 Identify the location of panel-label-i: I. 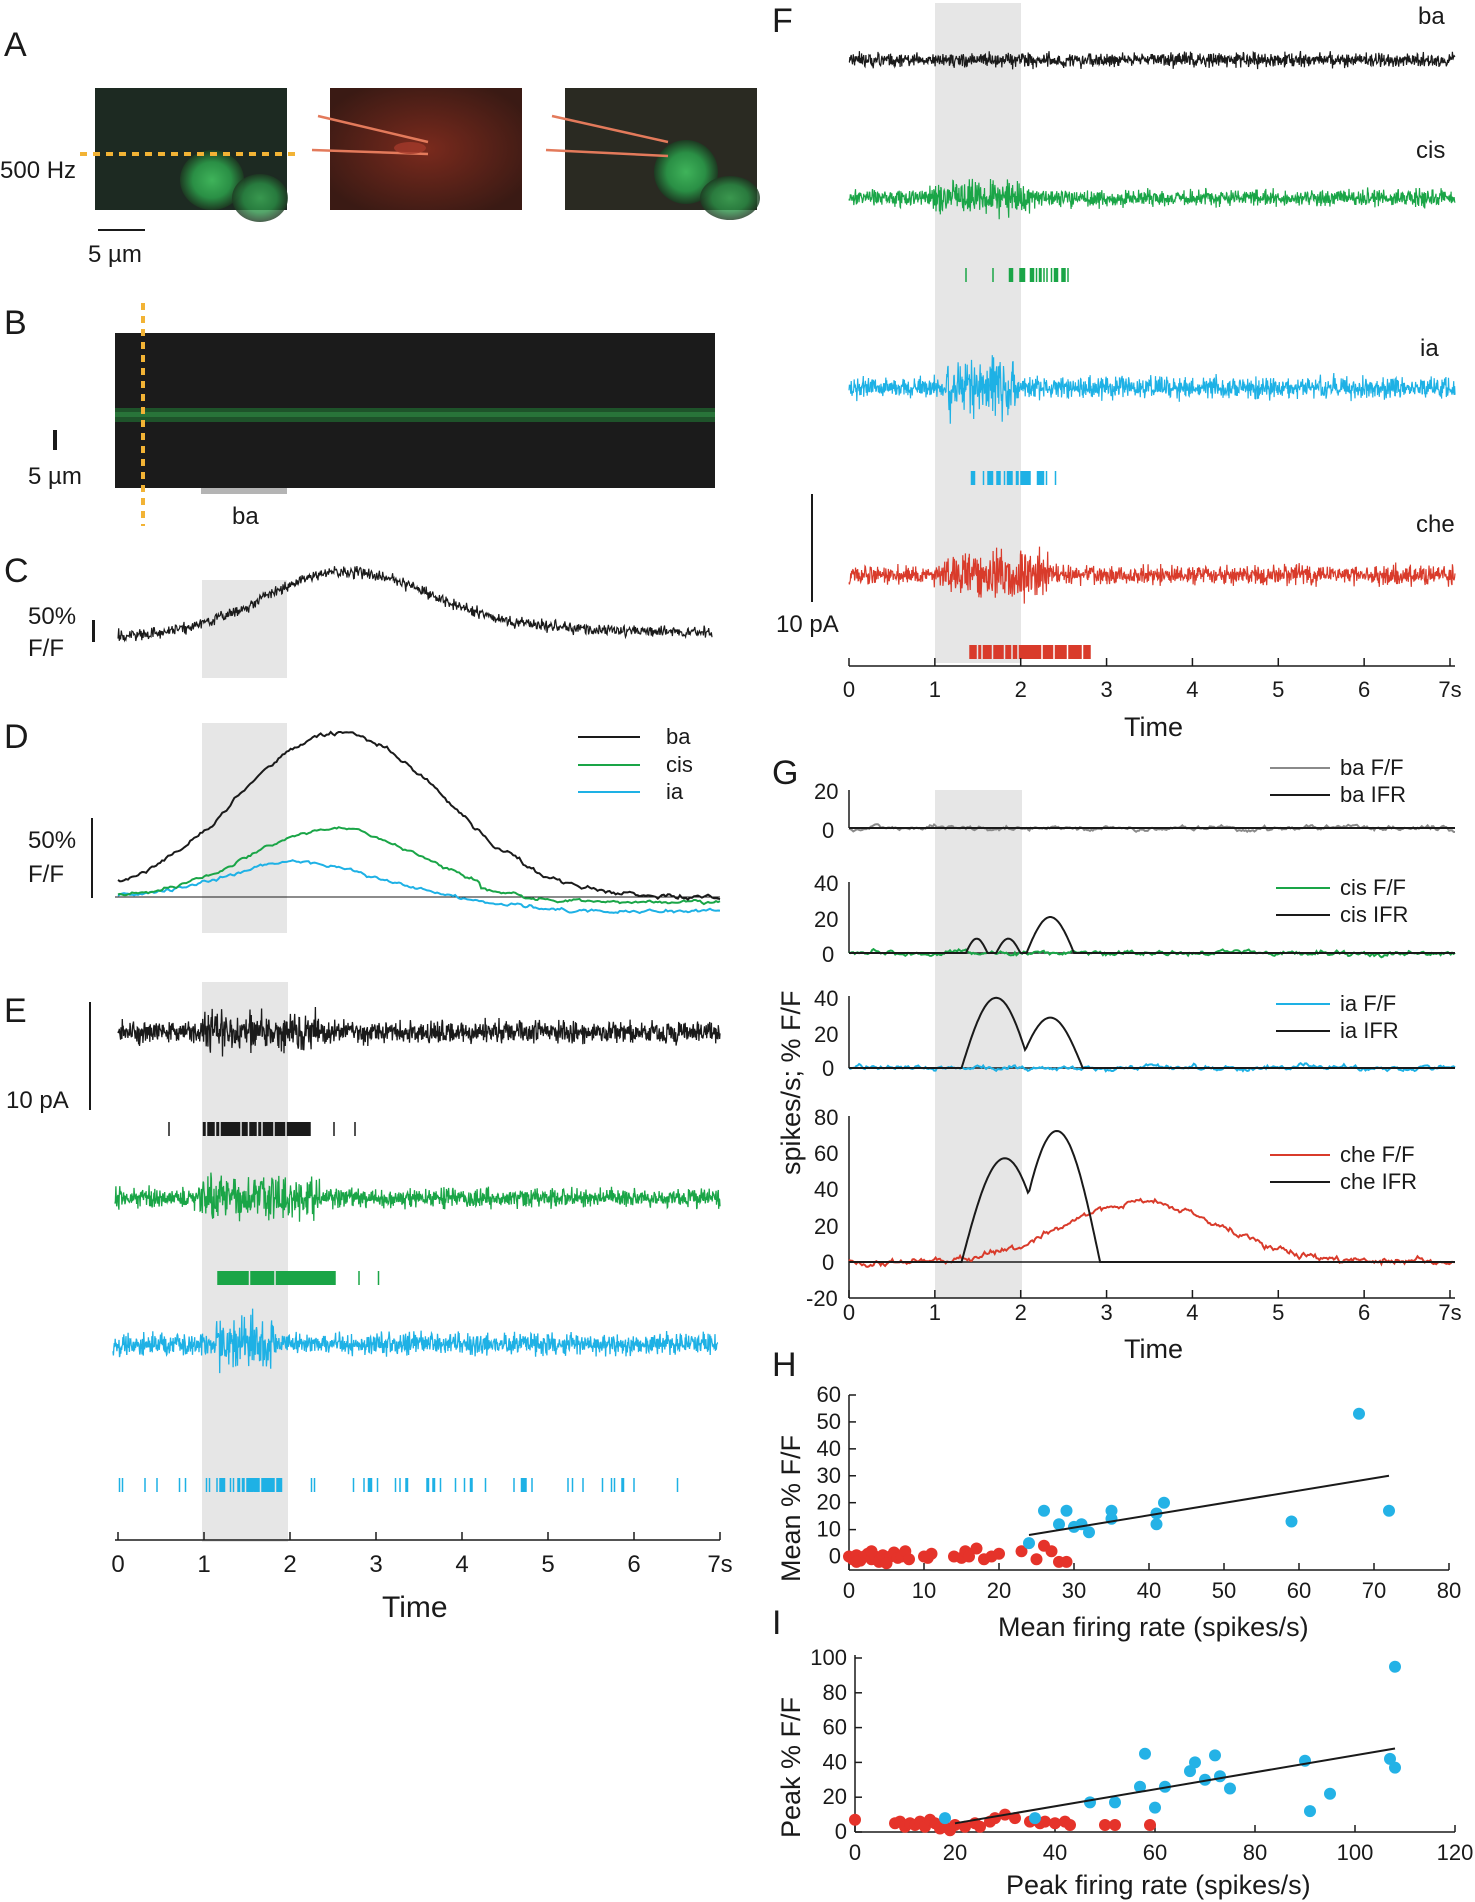
(776, 1623).